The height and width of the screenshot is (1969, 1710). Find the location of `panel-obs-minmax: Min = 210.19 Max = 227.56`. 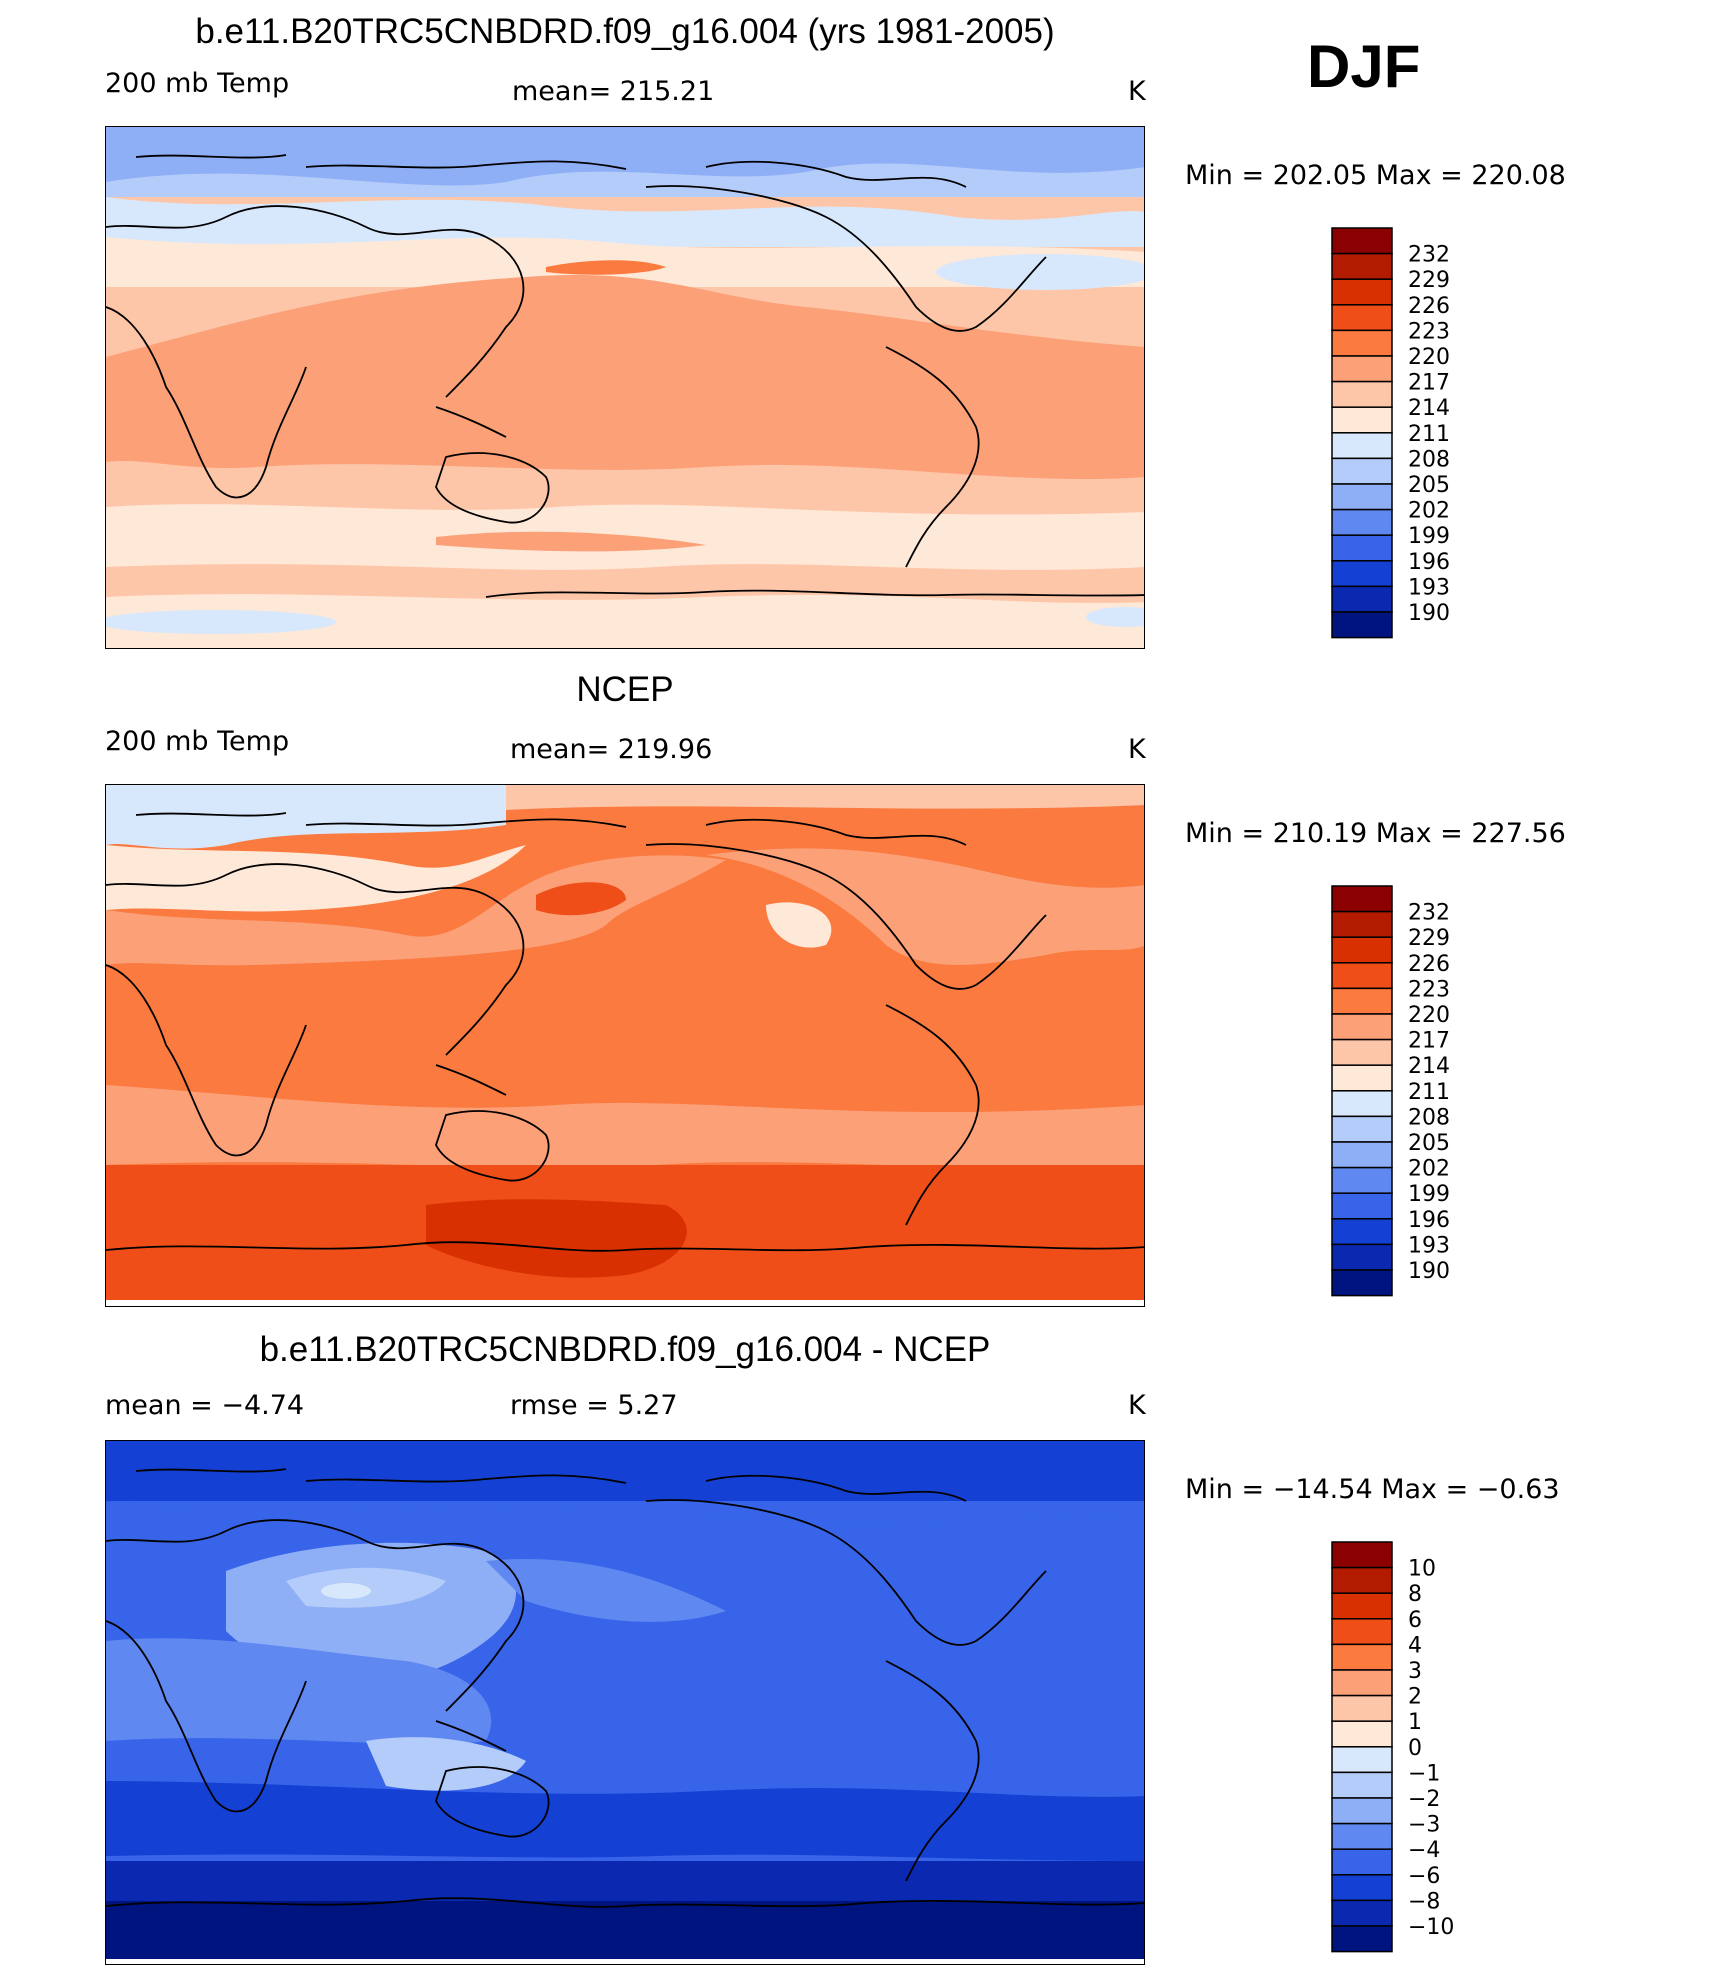

panel-obs-minmax: Min = 210.19 Max = 227.56 is located at coordinates (1375, 833).